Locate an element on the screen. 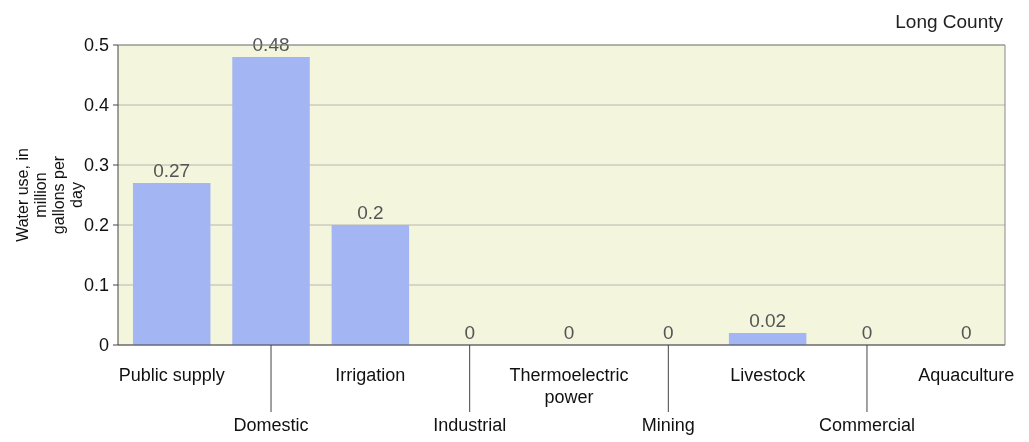  y-tick-label: 0.2 is located at coordinates (96, 225).